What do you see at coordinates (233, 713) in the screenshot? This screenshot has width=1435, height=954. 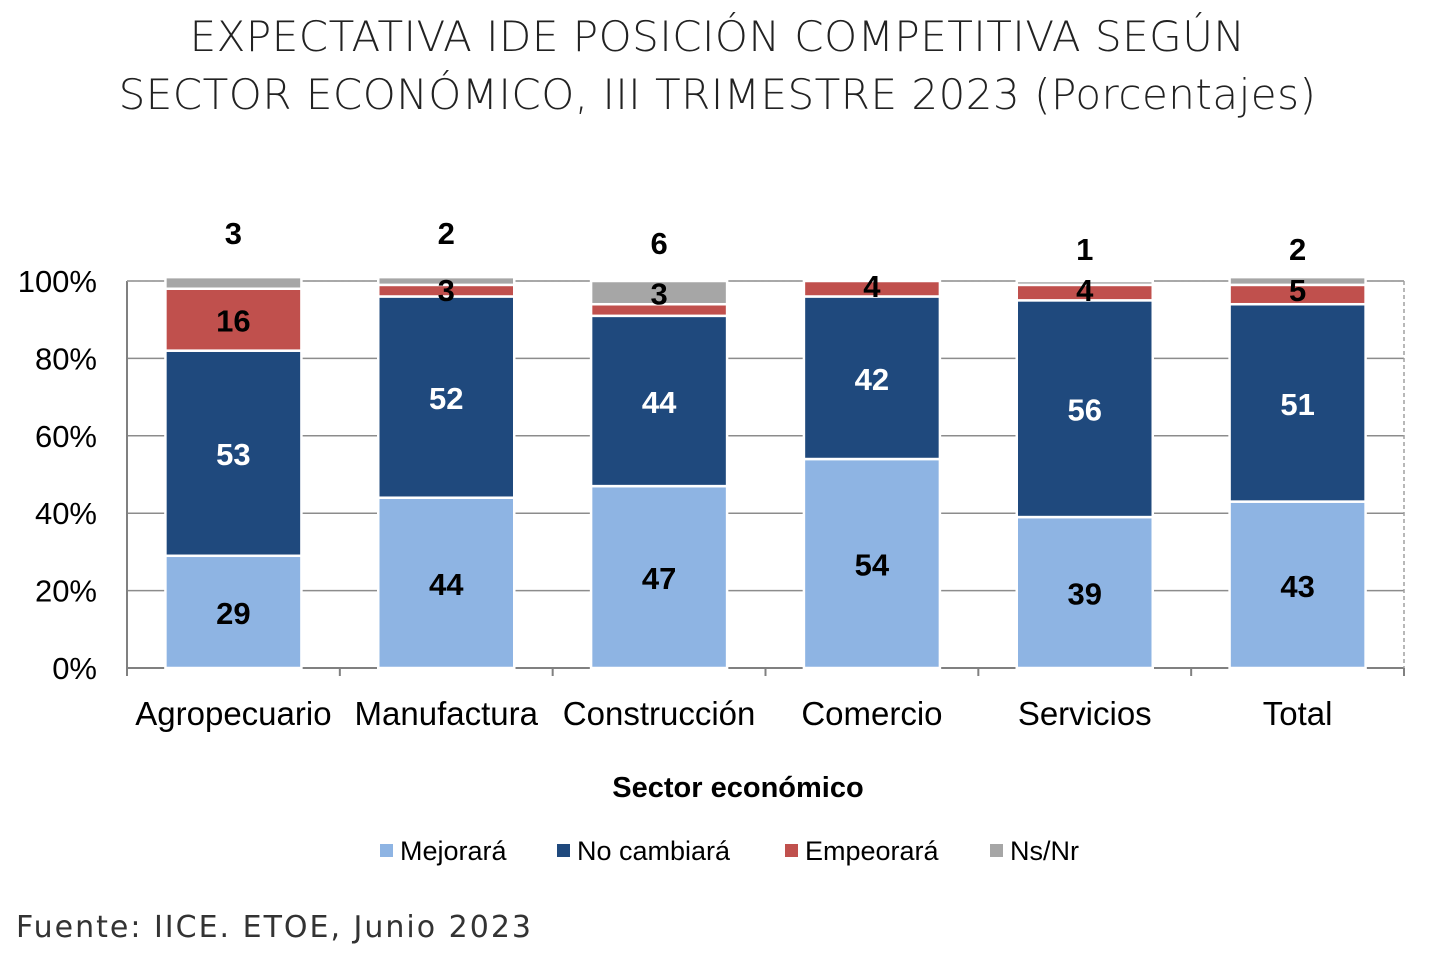 I see `x-tick-label: Agropecuario` at bounding box center [233, 713].